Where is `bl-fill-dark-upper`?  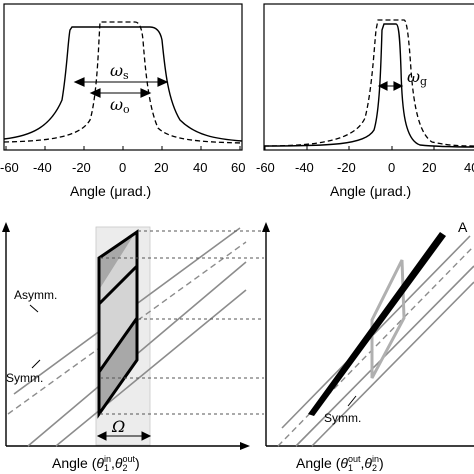
bl-fill-dark-upper is located at coordinates (118, 260).